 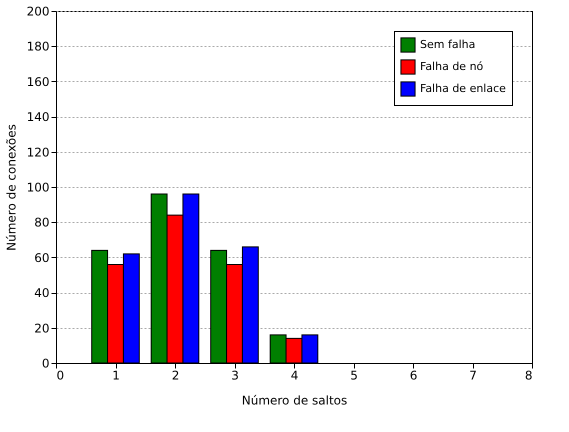 I want to click on x-tick-label: 4, so click(x=294, y=375).